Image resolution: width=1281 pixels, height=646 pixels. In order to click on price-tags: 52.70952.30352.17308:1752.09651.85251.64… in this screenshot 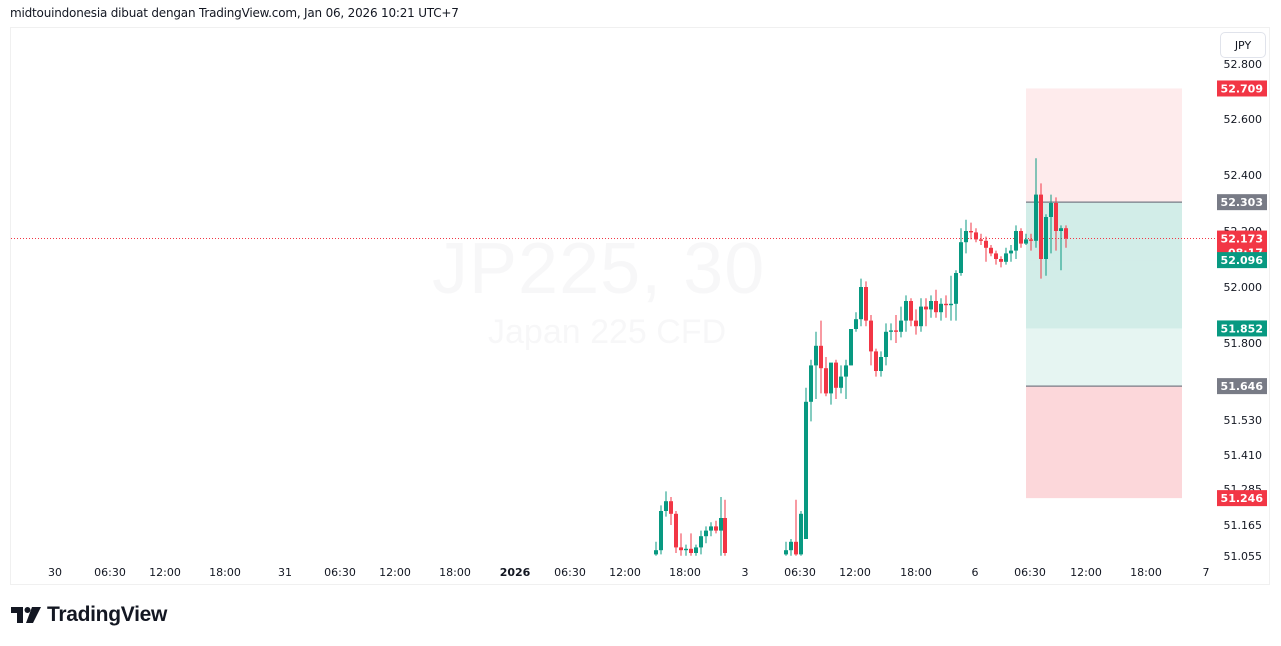, I will do `click(1242, 293)`.